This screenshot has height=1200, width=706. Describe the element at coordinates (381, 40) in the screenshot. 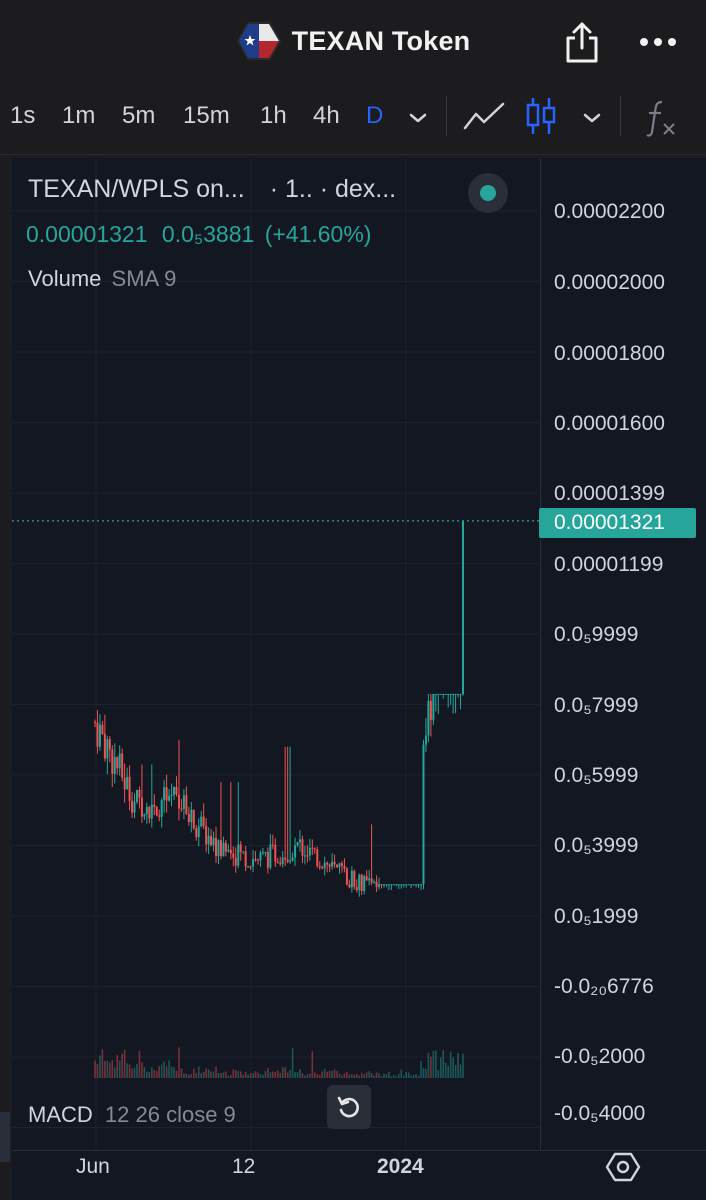

I see `page-title: TEXAN Token` at that location.